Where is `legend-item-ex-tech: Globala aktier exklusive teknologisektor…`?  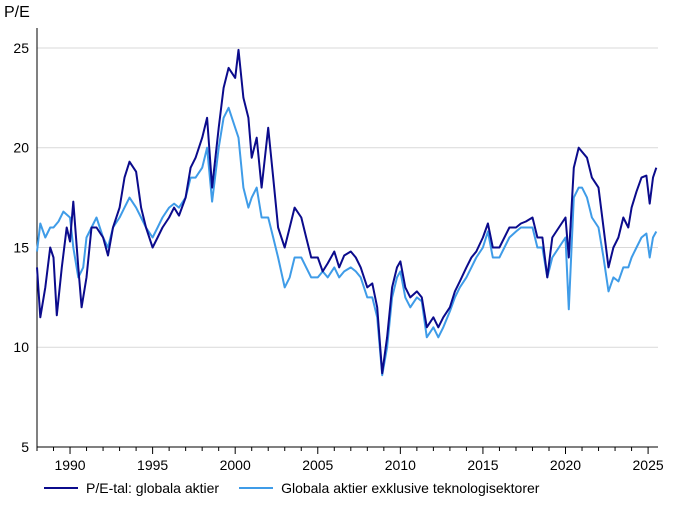 legend-item-ex-tech: Globala aktier exklusive teknologisektor… is located at coordinates (389, 488).